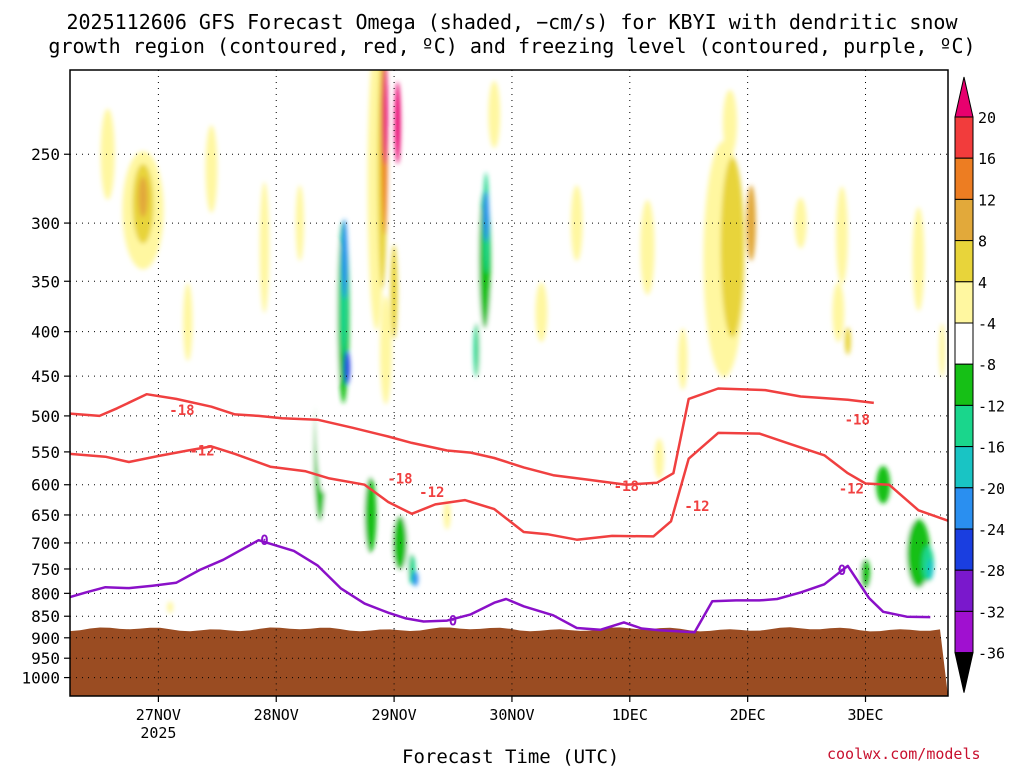 Image resolution: width=1024 pixels, height=768 pixels. I want to click on y-tick-label: 550, so click(45, 452).